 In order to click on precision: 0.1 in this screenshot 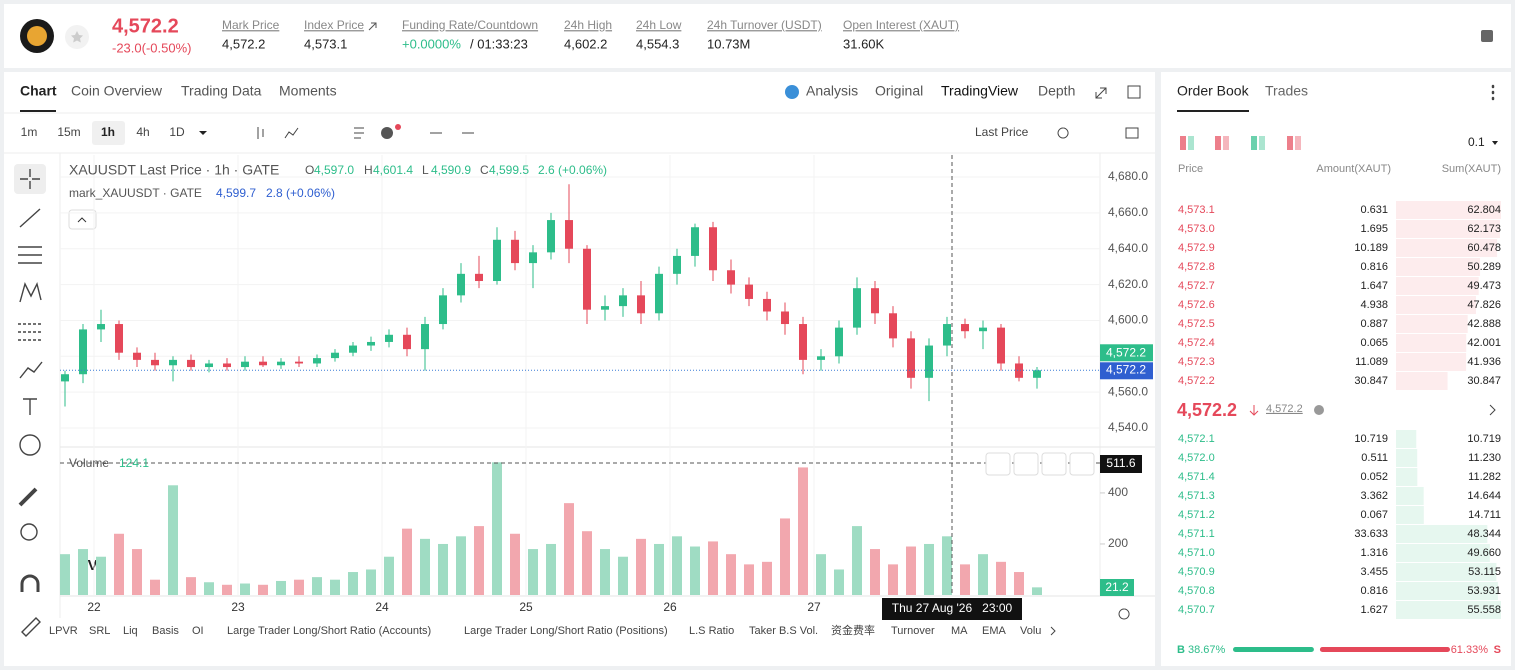, I will do `click(1476, 142)`.